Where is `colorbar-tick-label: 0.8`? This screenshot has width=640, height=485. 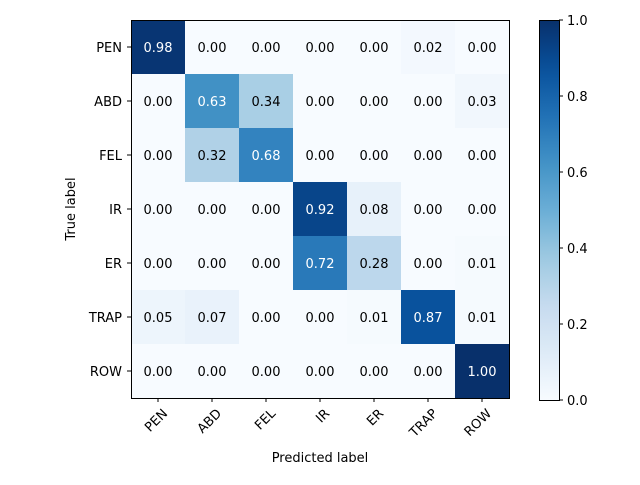 colorbar-tick-label: 0.8 is located at coordinates (577, 97).